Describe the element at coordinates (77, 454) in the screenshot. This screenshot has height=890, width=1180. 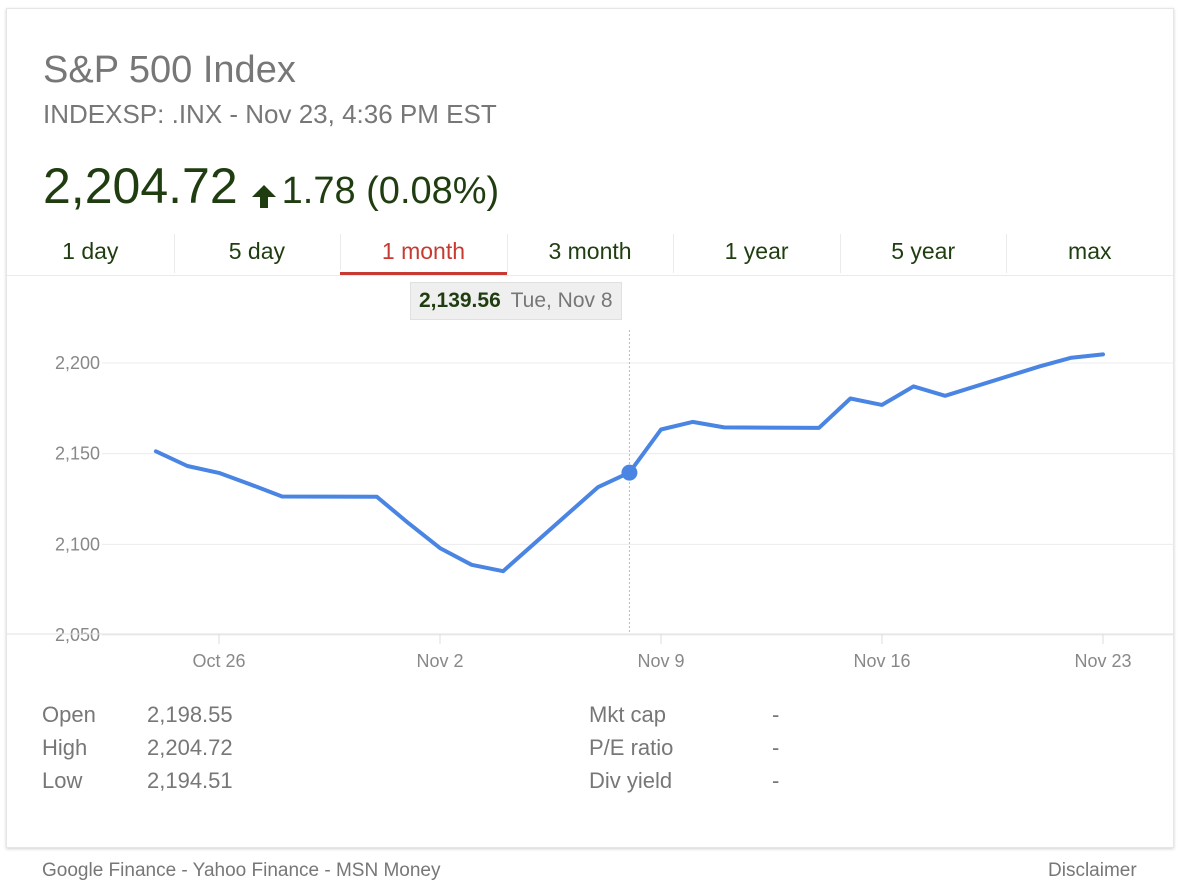
I see `y-tick-label: 2,150` at that location.